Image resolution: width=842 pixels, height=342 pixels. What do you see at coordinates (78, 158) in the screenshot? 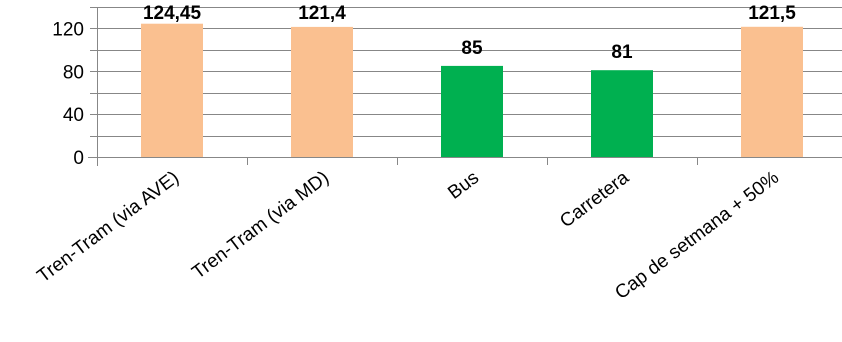
I see `y-tick-label: 0` at bounding box center [78, 158].